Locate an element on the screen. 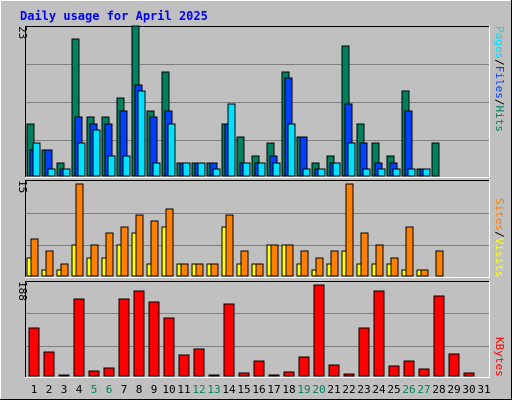  legend-kbytes: KBytes is located at coordinates (499, 357).